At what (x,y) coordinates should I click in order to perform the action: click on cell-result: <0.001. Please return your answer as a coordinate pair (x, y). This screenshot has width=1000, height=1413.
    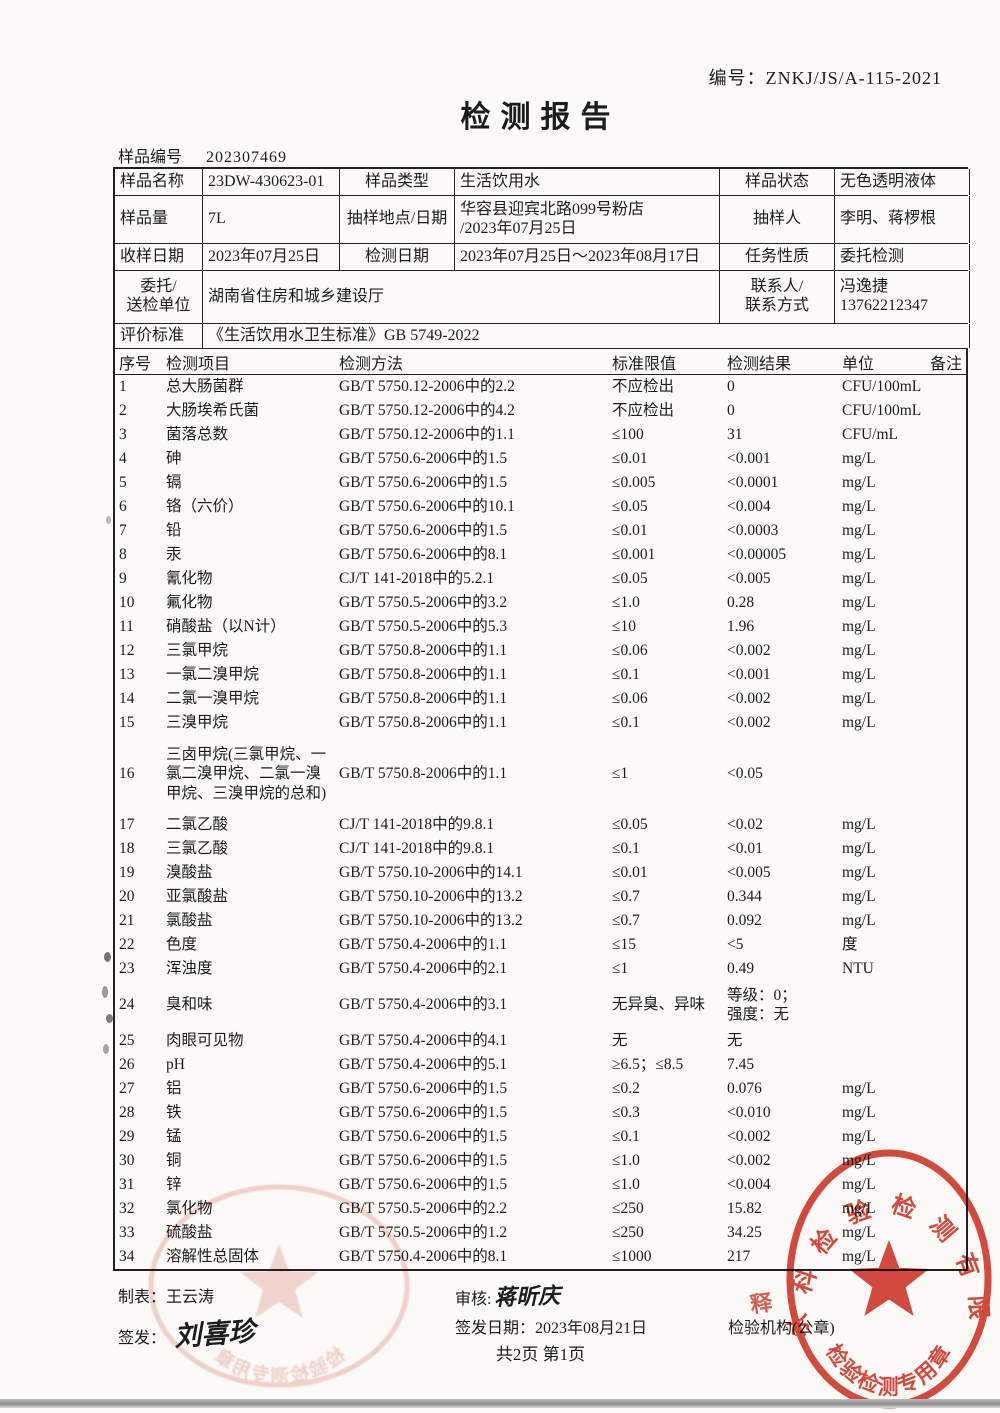
    Looking at the image, I should click on (749, 459).